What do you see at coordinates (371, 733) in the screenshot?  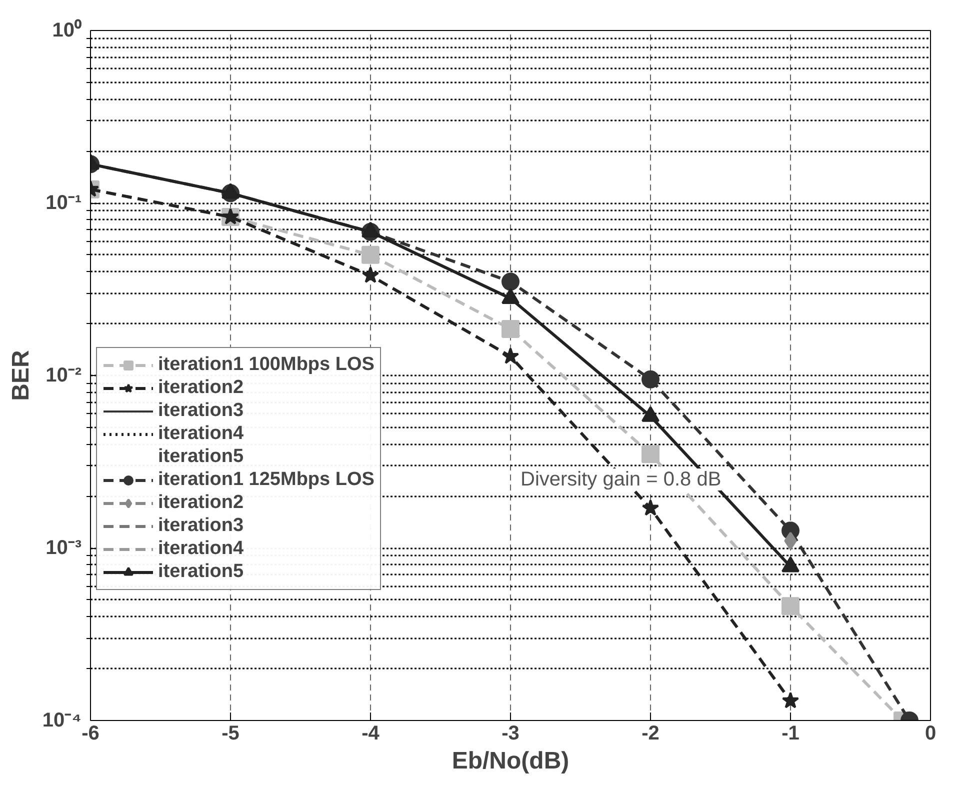 I see `x-tick-label: -4` at bounding box center [371, 733].